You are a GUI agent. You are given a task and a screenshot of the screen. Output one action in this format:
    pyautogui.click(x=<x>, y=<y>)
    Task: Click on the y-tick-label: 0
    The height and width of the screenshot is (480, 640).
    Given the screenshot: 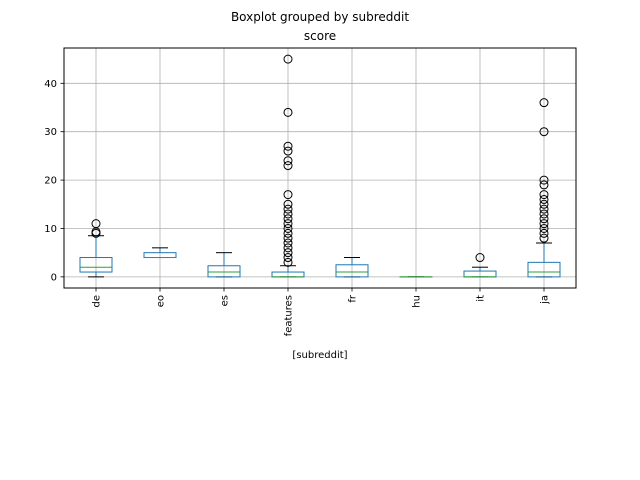 What is the action you would take?
    pyautogui.click(x=54, y=277)
    